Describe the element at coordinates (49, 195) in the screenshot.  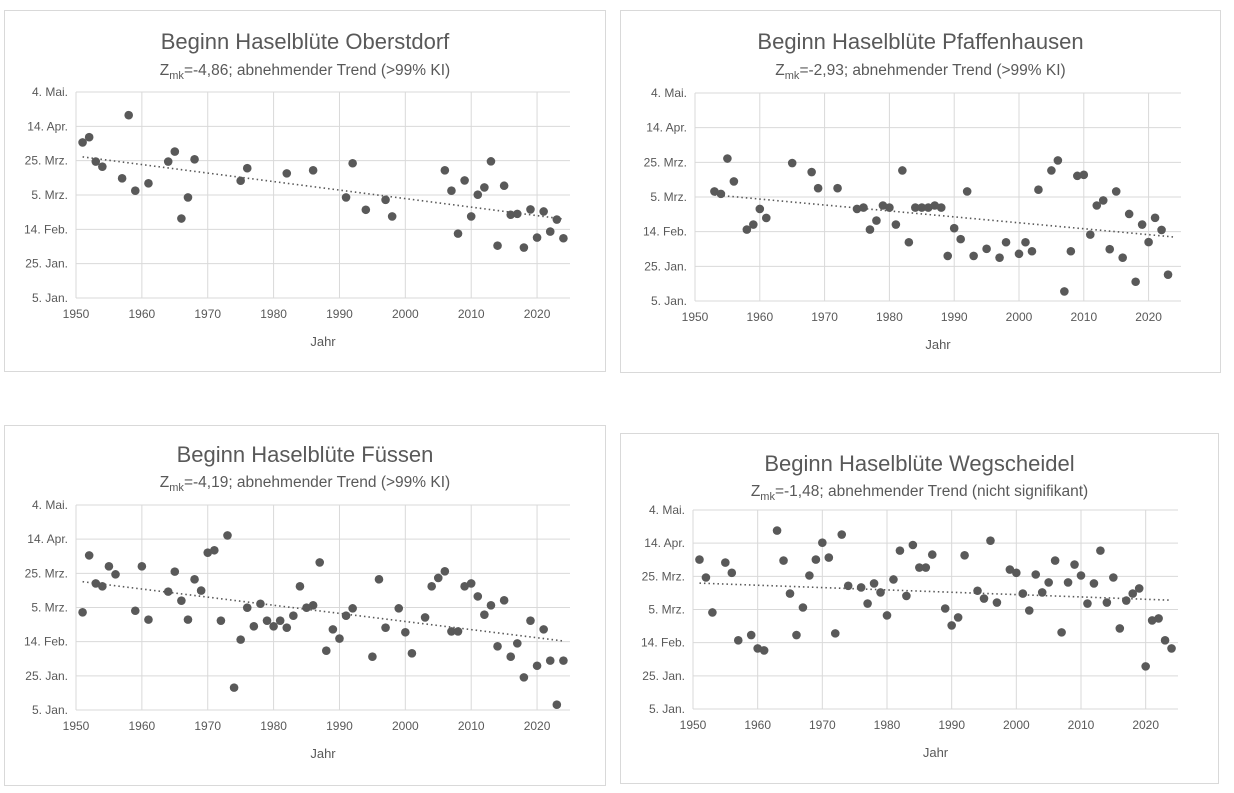
I see `y-tick-label: 5. Mrz.` at that location.